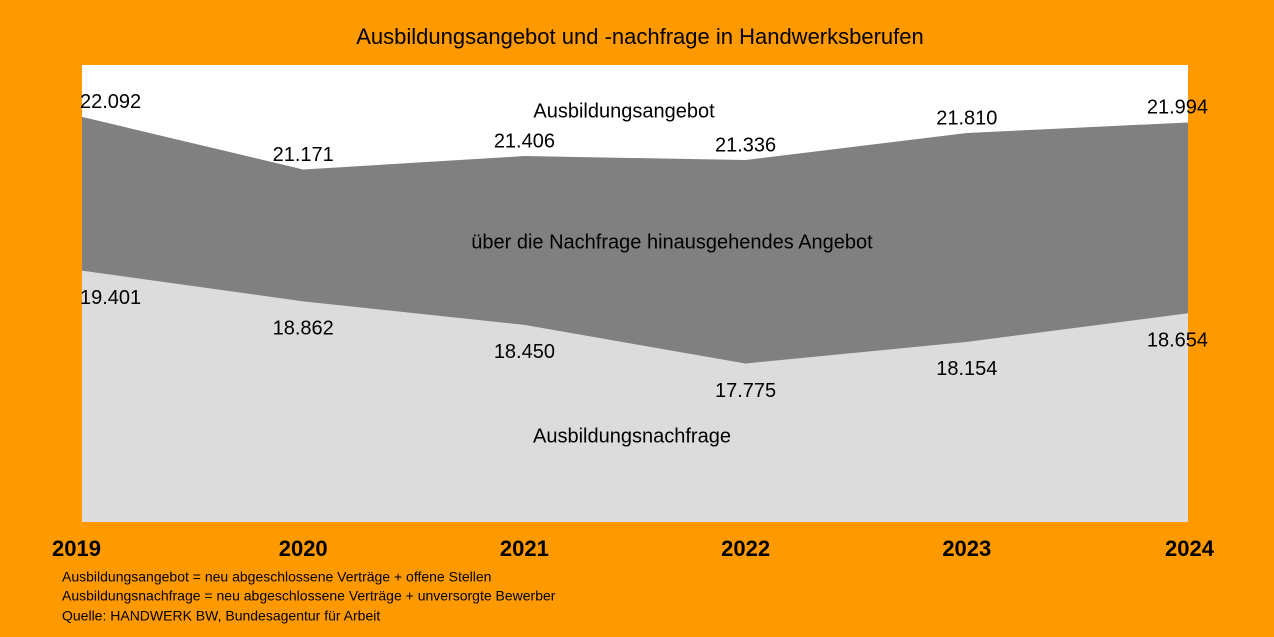 The height and width of the screenshot is (637, 1274). I want to click on data-label: 21.994, so click(1177, 108).